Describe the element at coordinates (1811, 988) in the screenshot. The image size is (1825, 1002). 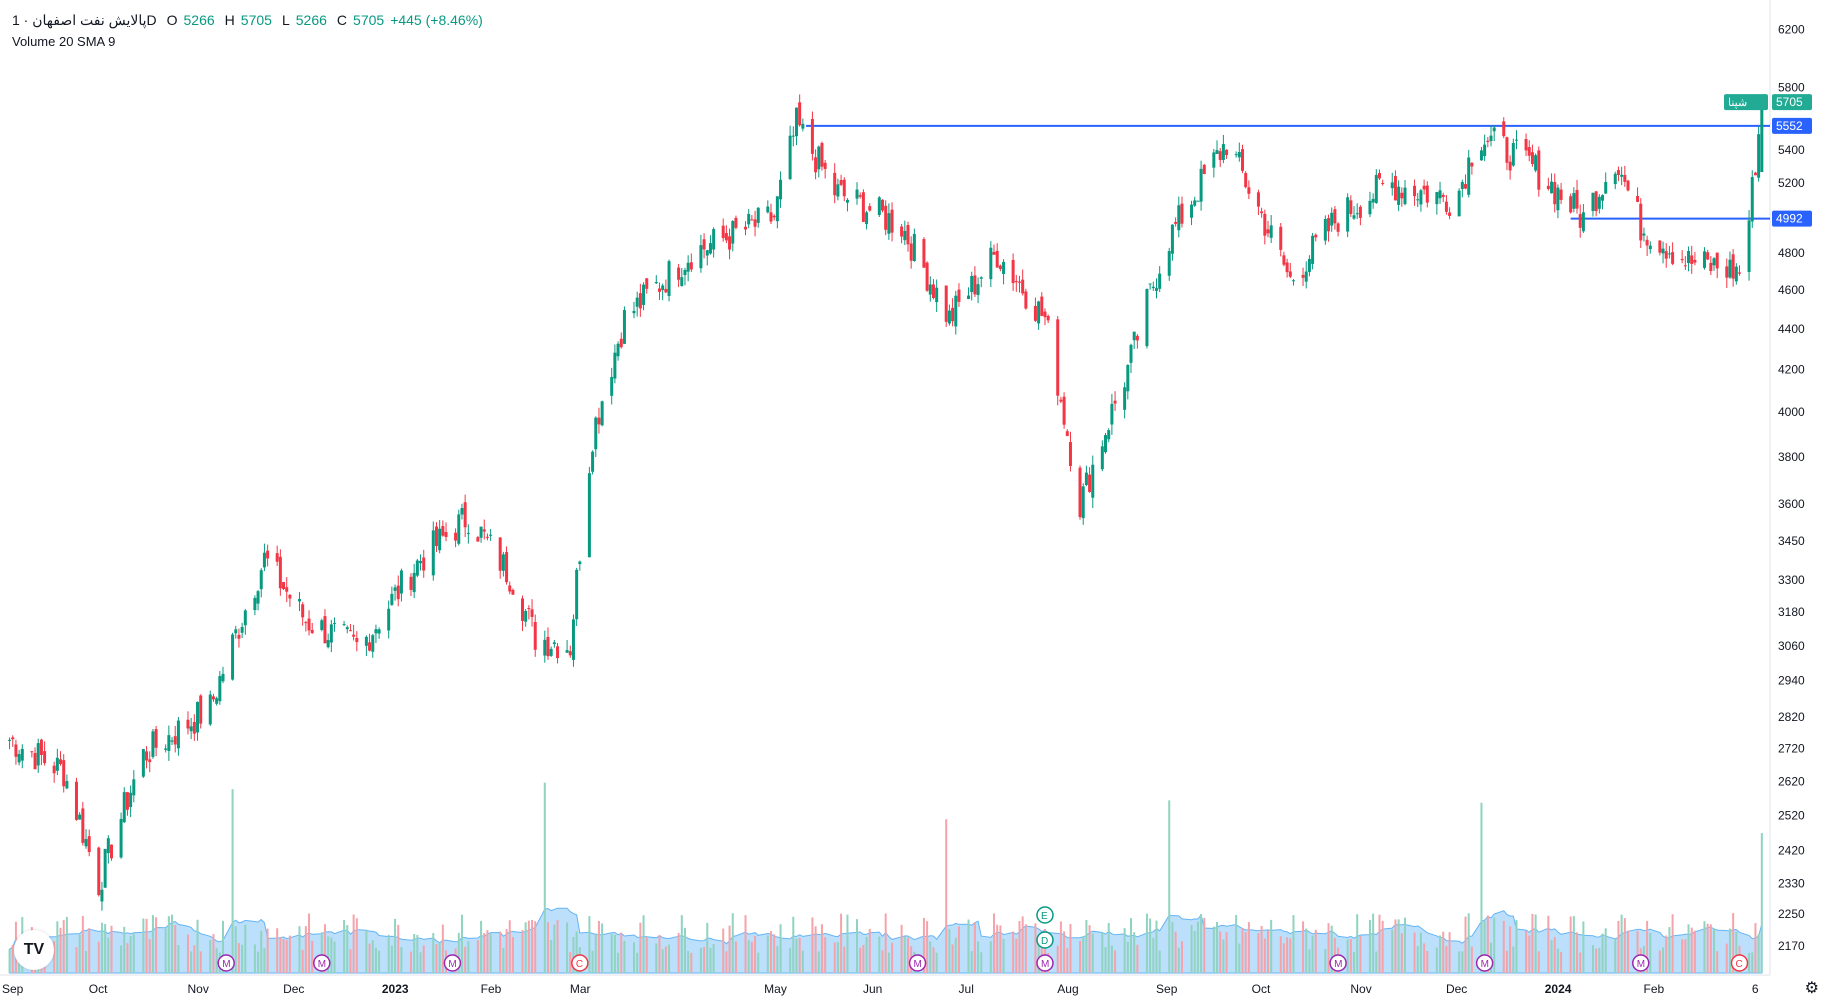
I see `gear-icon: ⚙` at that location.